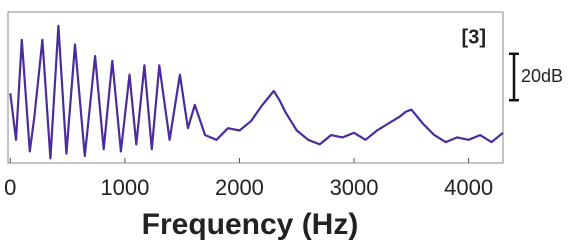 Image resolution: width=584 pixels, height=250 pixels. I want to click on x-tick-label: 2000, so click(239, 187).